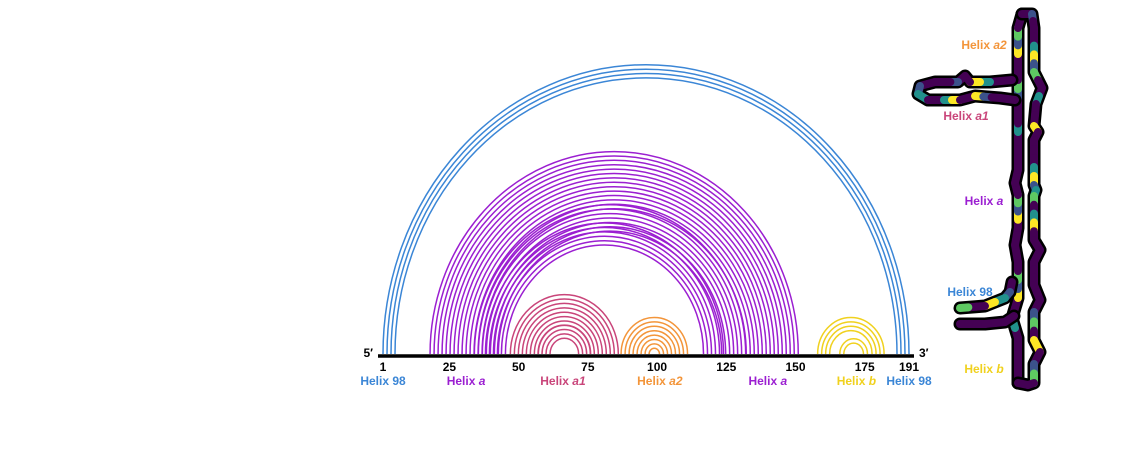 This screenshot has height=451, width=1142. Describe the element at coordinates (657, 367) in the screenshot. I see `tick-label: 100` at that location.